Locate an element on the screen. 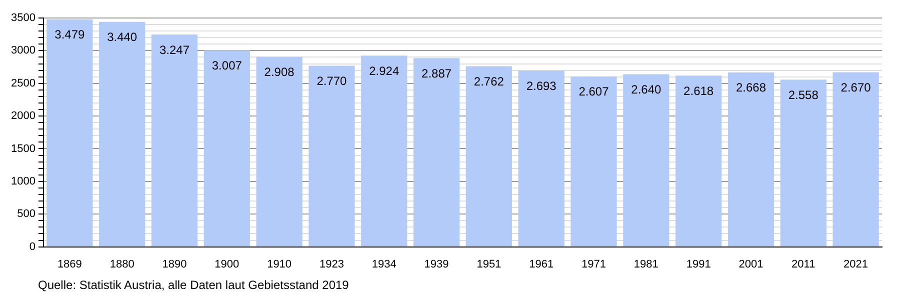 This screenshot has width=900, height=300. x-tick-label: 1961 is located at coordinates (541, 264).